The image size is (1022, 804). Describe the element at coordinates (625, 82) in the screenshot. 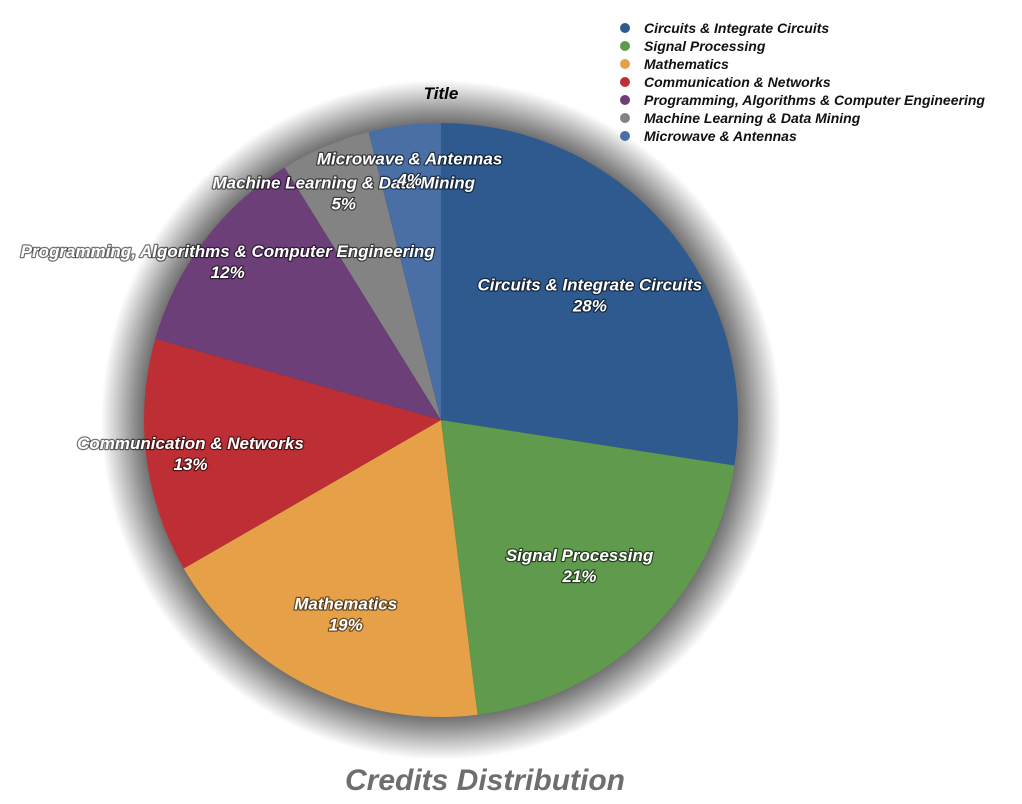

I see `legend-swatch-communication-and-networks` at that location.